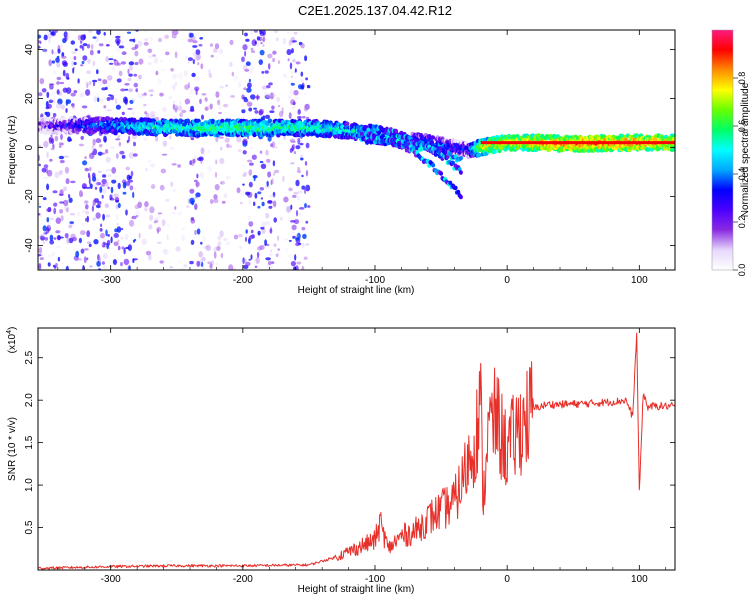 The height and width of the screenshot is (600, 750). What do you see at coordinates (433, 165) in the screenshot?
I see `branch-cell` at bounding box center [433, 165].